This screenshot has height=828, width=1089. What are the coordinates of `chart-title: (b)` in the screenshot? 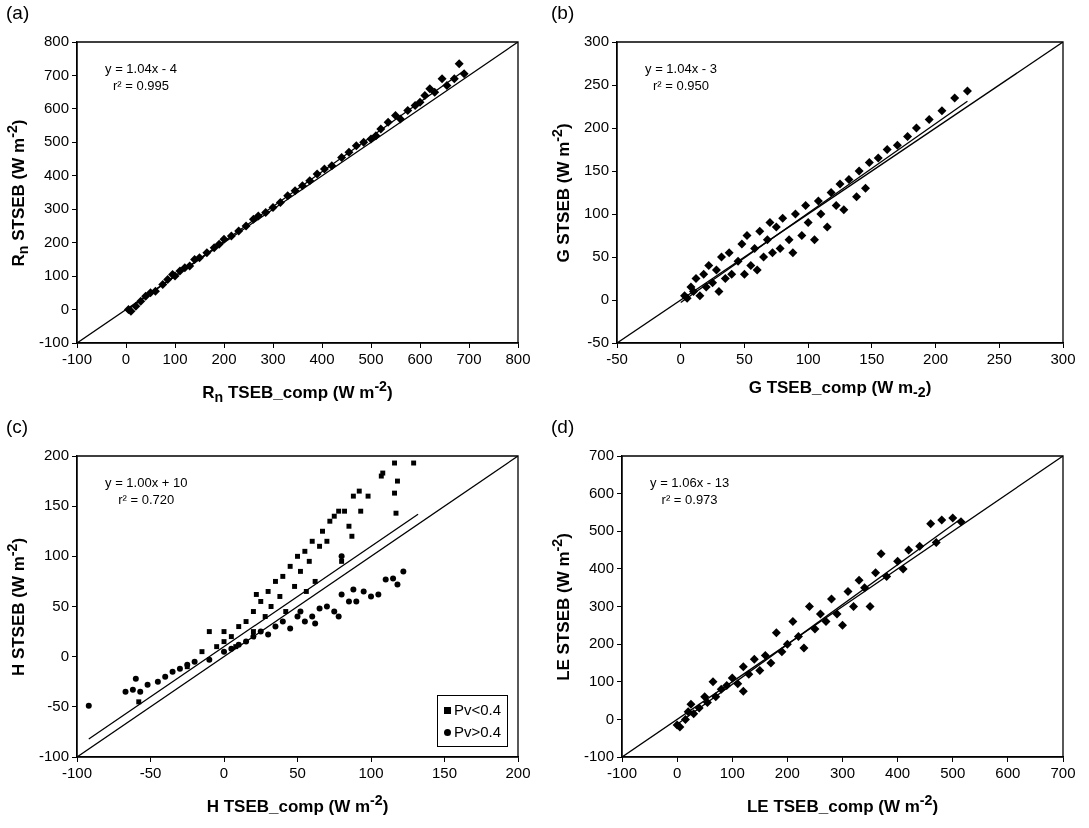 It's located at (563, 13).